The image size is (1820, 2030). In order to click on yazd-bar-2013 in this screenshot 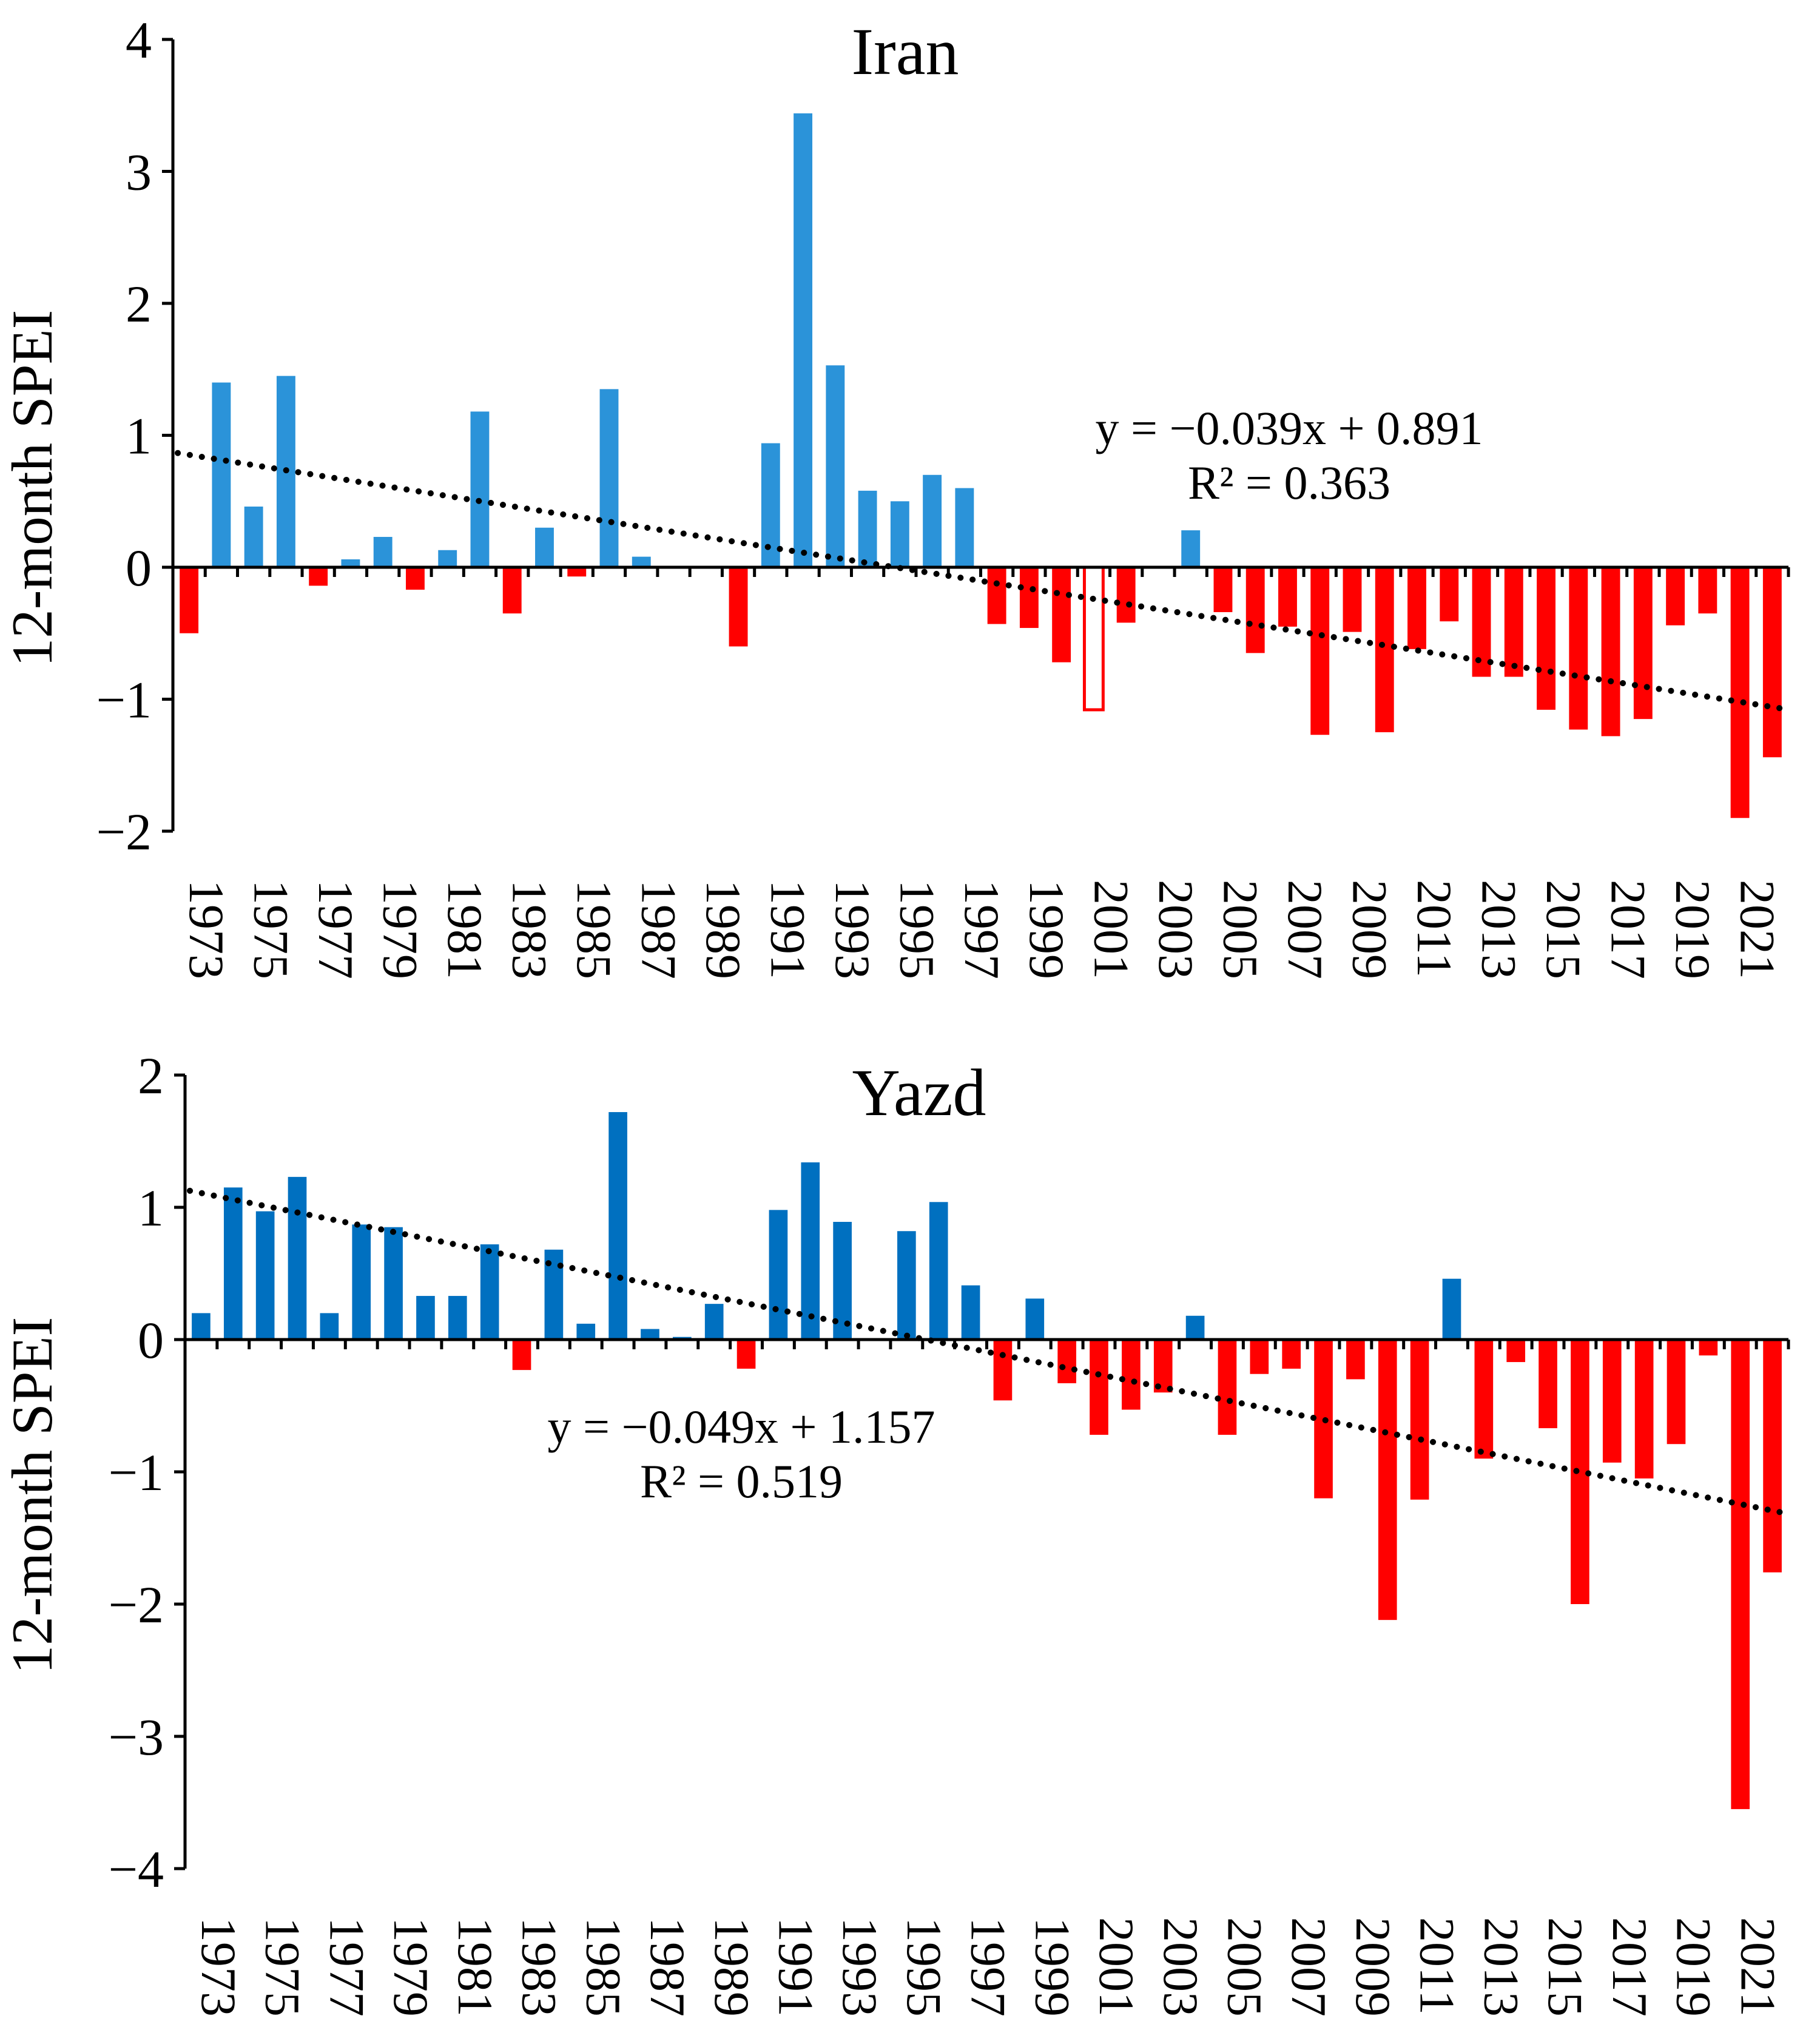, I will do `click(1484, 1399)`.